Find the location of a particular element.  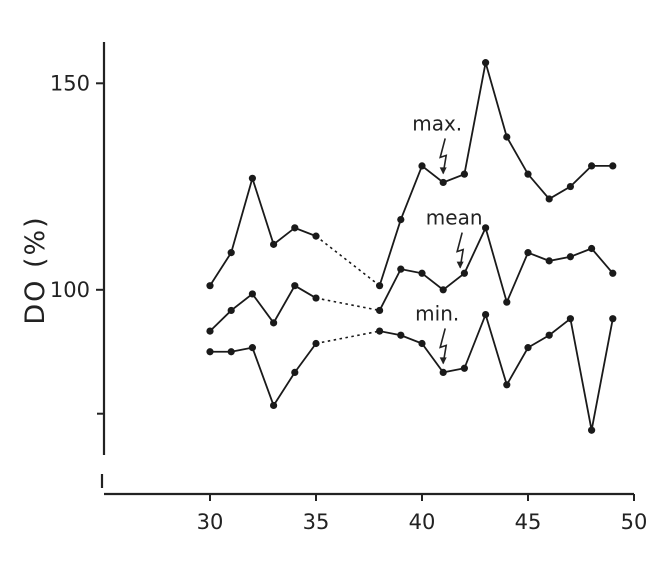

series-mean-line-b is located at coordinates (496, 268).